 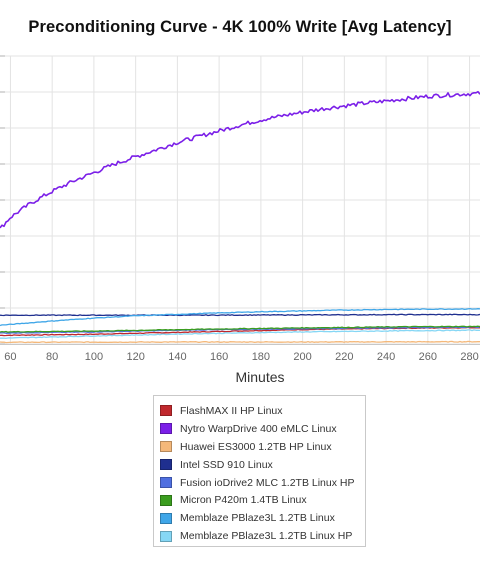 What do you see at coordinates (256, 446) in the screenshot?
I see `legend-label: Huawei ES3000 1.2TB HP Linux` at bounding box center [256, 446].